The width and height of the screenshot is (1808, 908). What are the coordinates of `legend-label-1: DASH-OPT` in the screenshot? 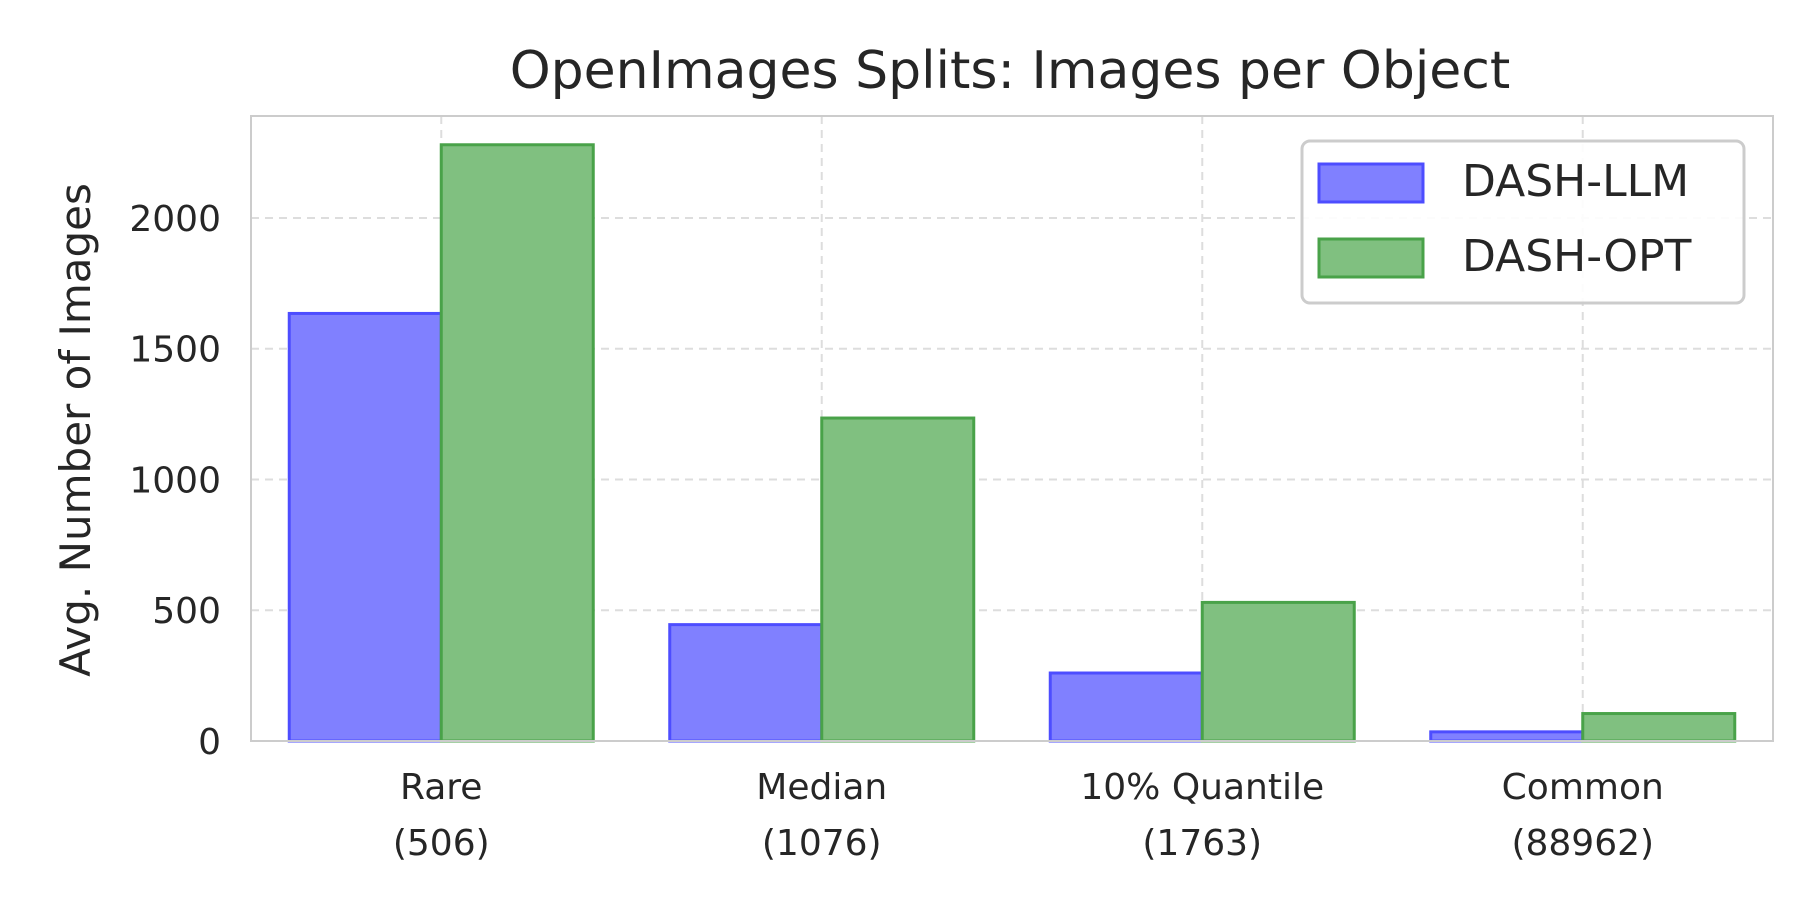 It's located at (1576, 256).